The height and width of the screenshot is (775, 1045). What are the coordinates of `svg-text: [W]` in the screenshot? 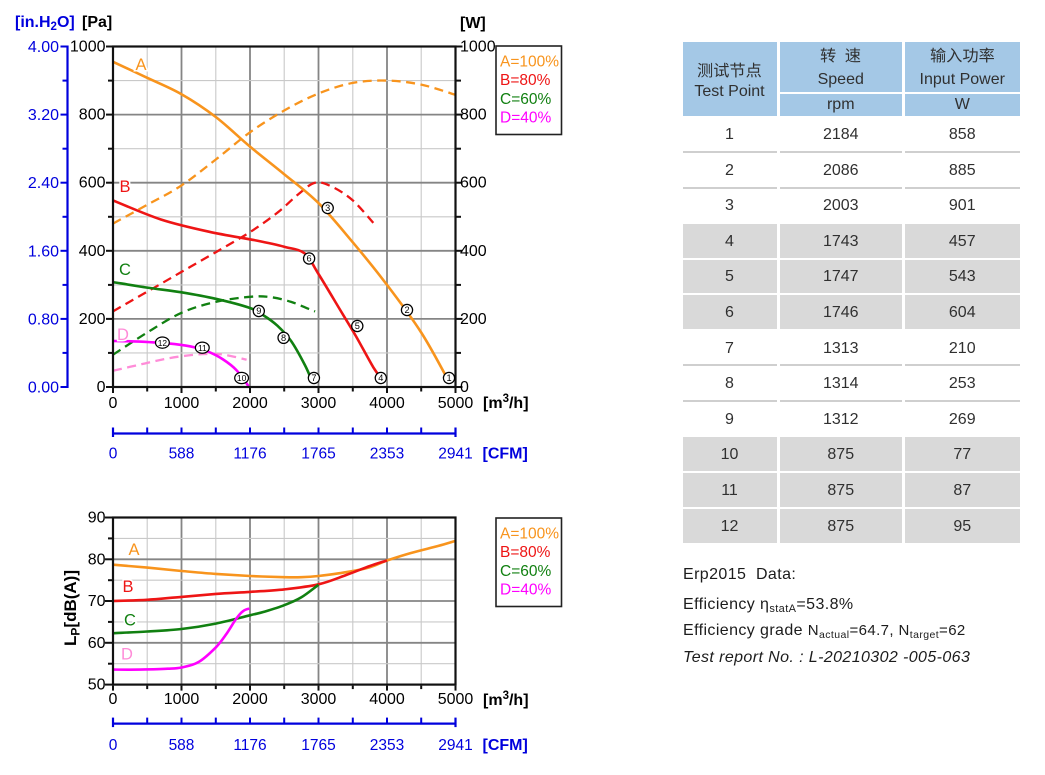 It's located at (473, 23).